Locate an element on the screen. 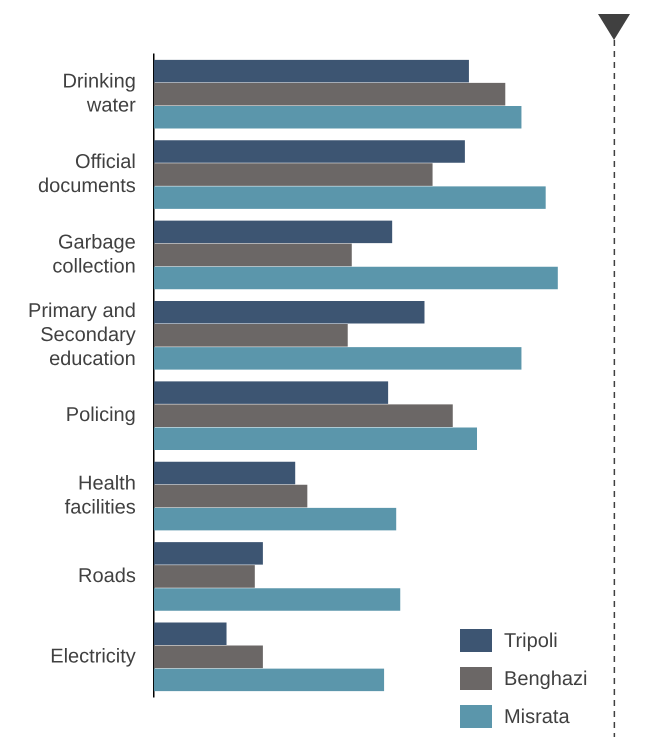  y-tick-label: Drinking water is located at coordinates (99, 93).